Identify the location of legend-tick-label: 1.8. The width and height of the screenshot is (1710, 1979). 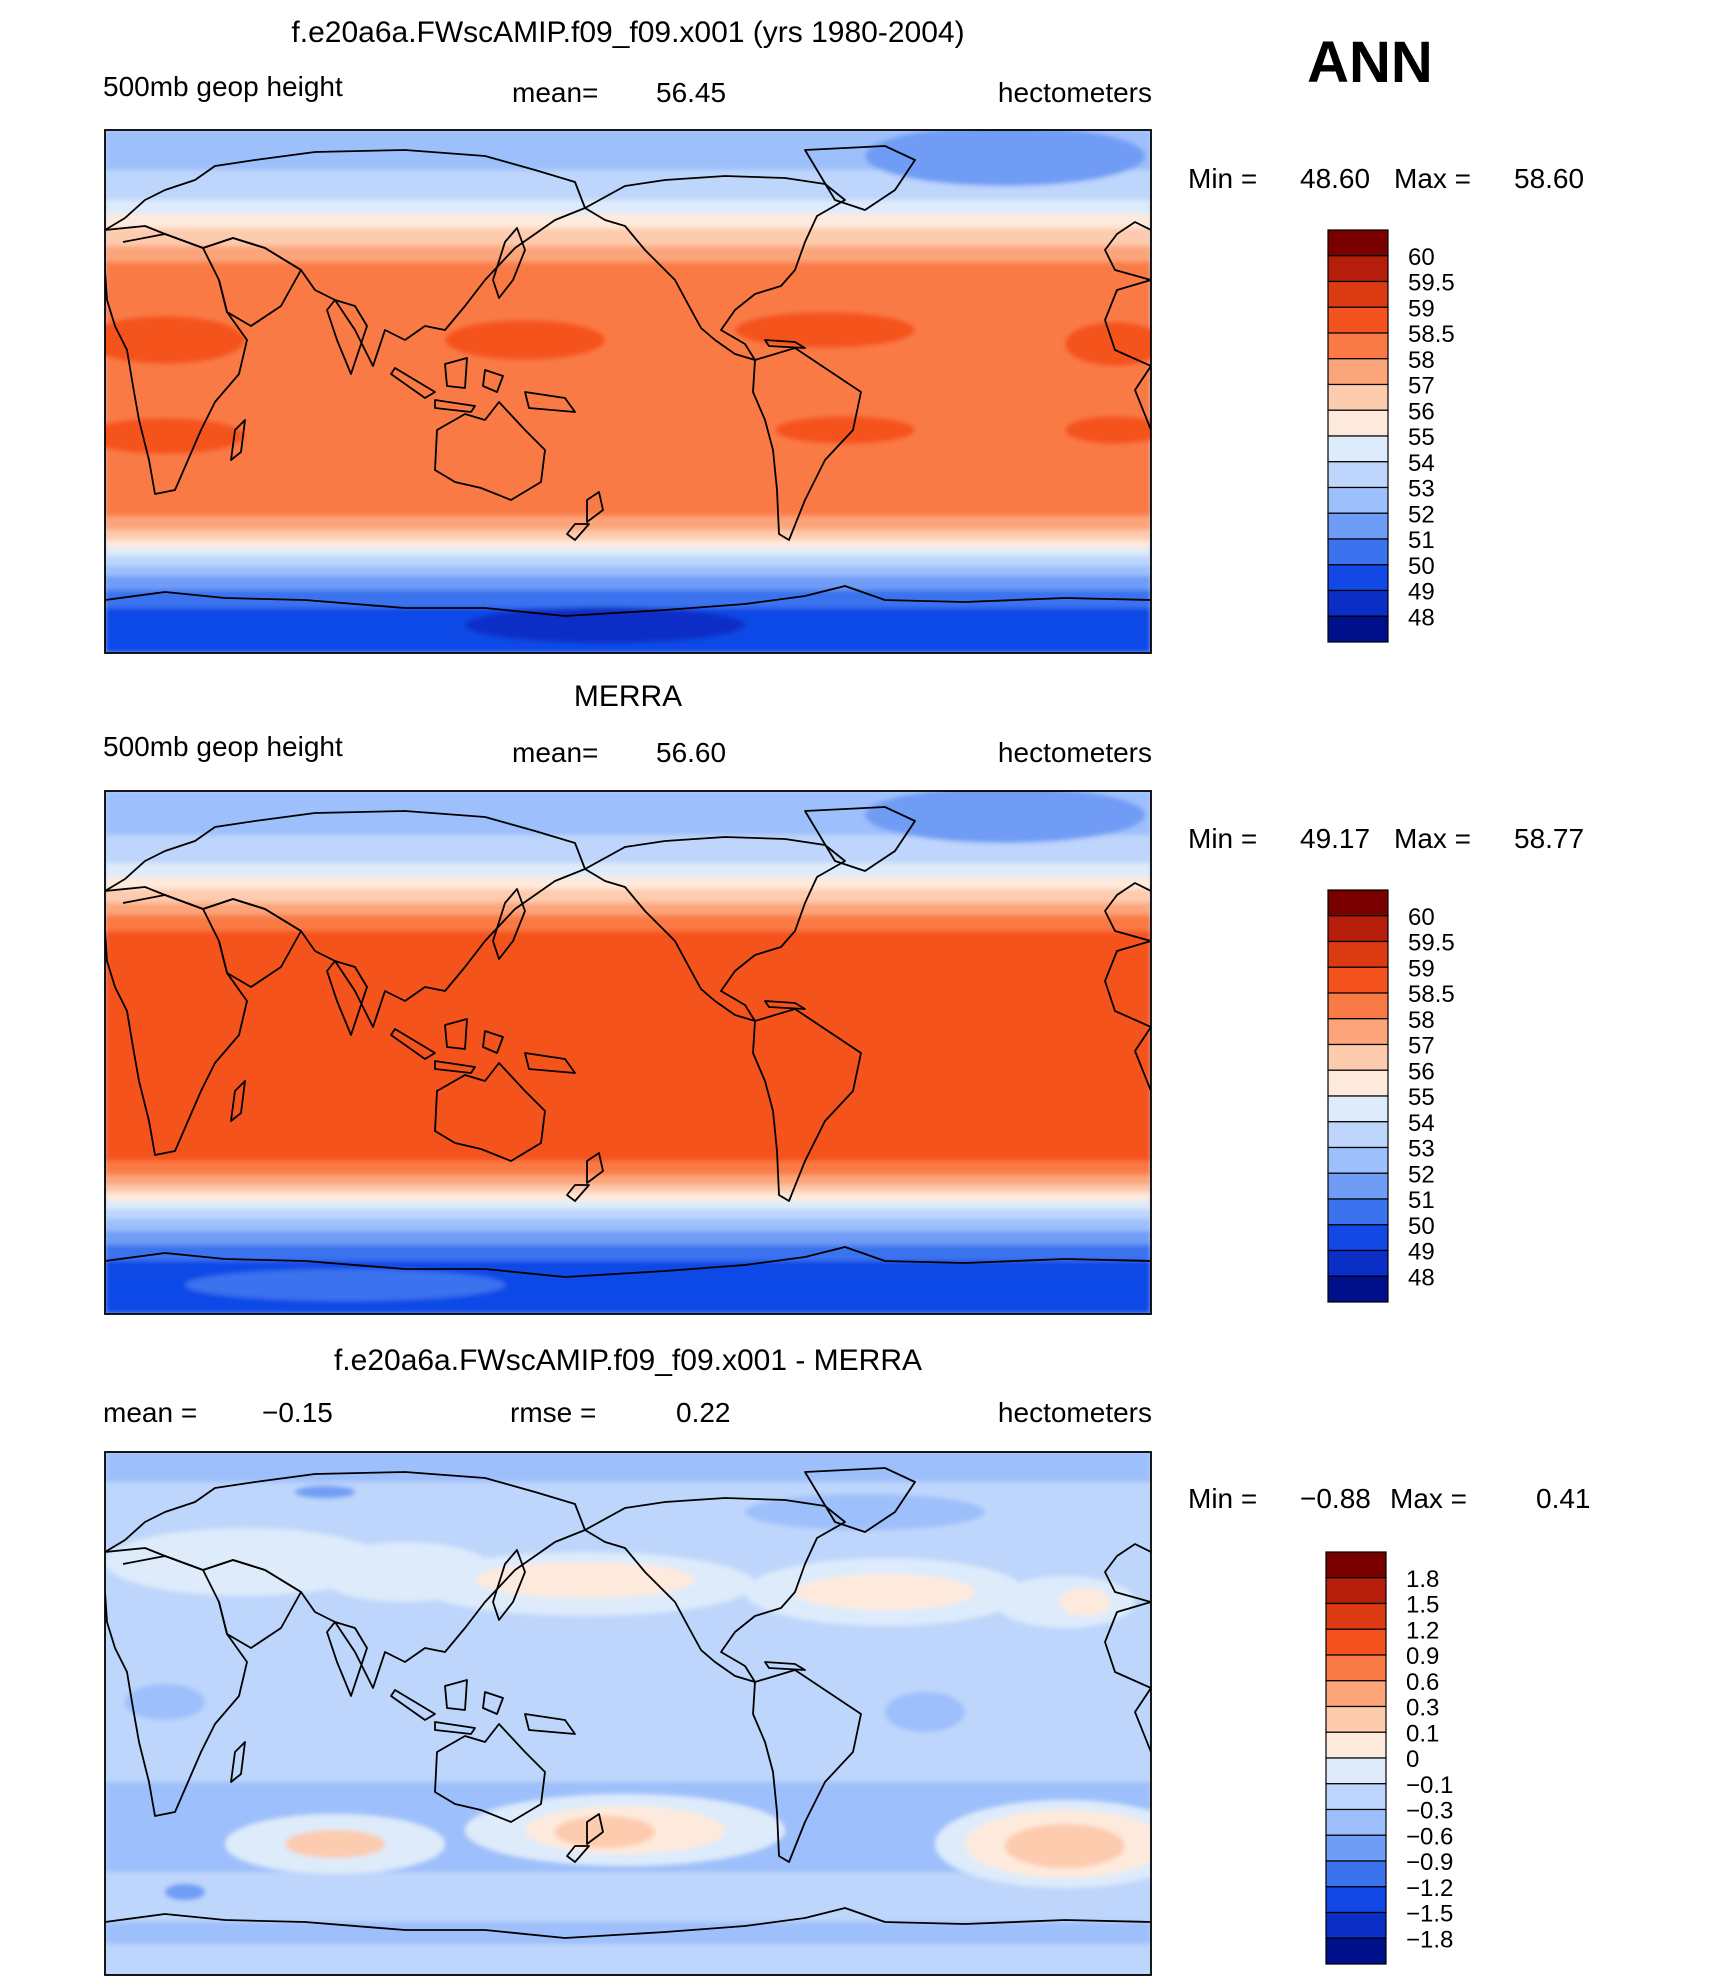
(1422, 1579).